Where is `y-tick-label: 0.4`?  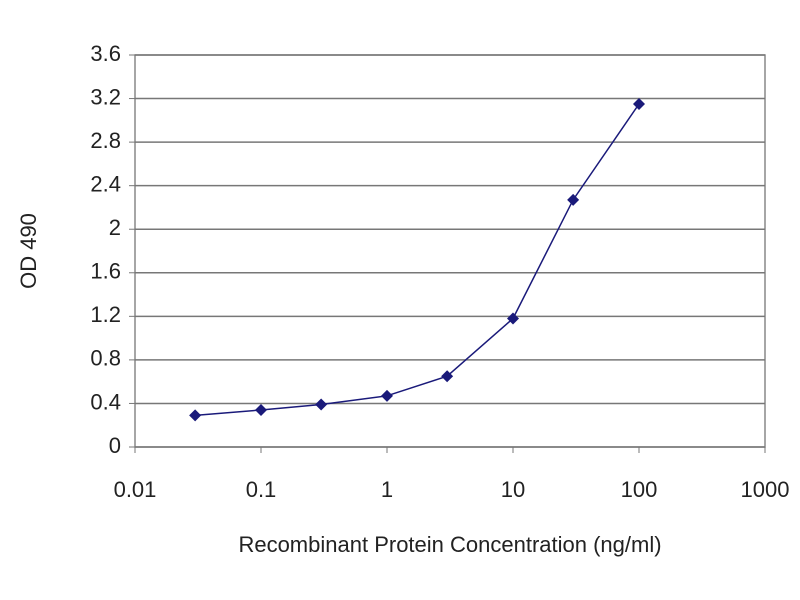 y-tick-label: 0.4 is located at coordinates (105, 401).